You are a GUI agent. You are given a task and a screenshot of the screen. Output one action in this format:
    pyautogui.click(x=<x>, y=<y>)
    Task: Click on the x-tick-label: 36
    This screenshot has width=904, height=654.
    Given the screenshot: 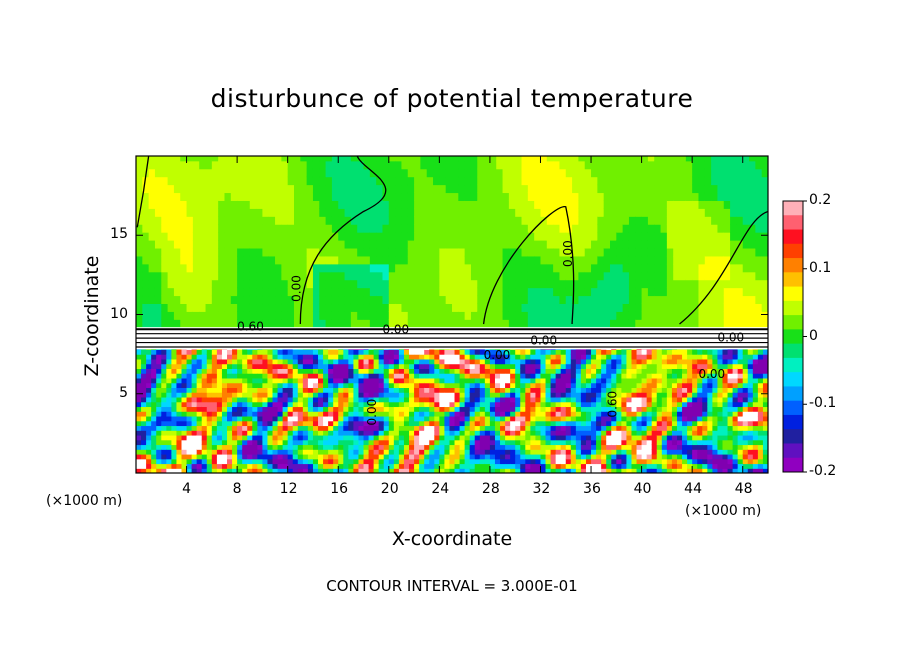 What is the action you would take?
    pyautogui.click(x=592, y=489)
    